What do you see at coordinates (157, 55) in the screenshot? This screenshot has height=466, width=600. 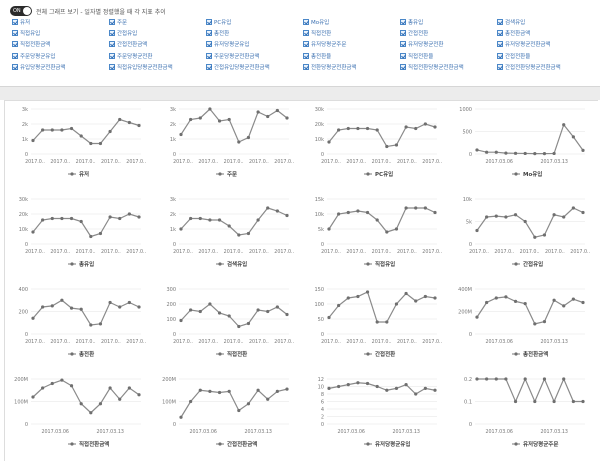 I see `metric-checkbox: 주문당평균전환` at bounding box center [157, 55].